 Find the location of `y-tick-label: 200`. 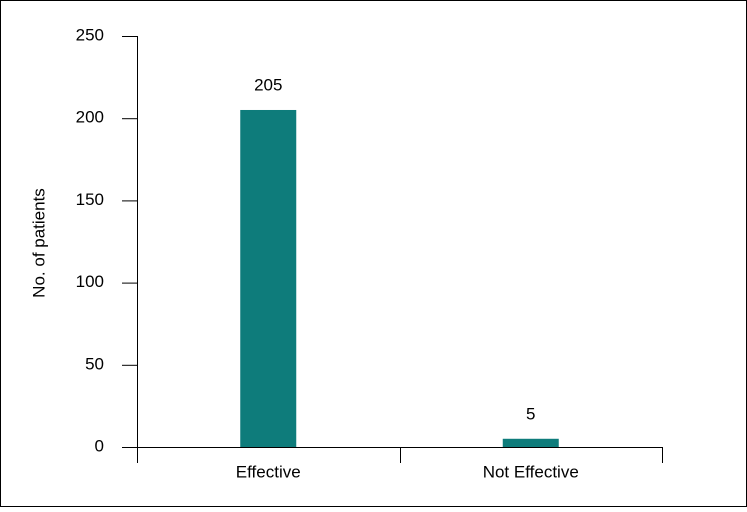

y-tick-label: 200 is located at coordinates (90, 117).